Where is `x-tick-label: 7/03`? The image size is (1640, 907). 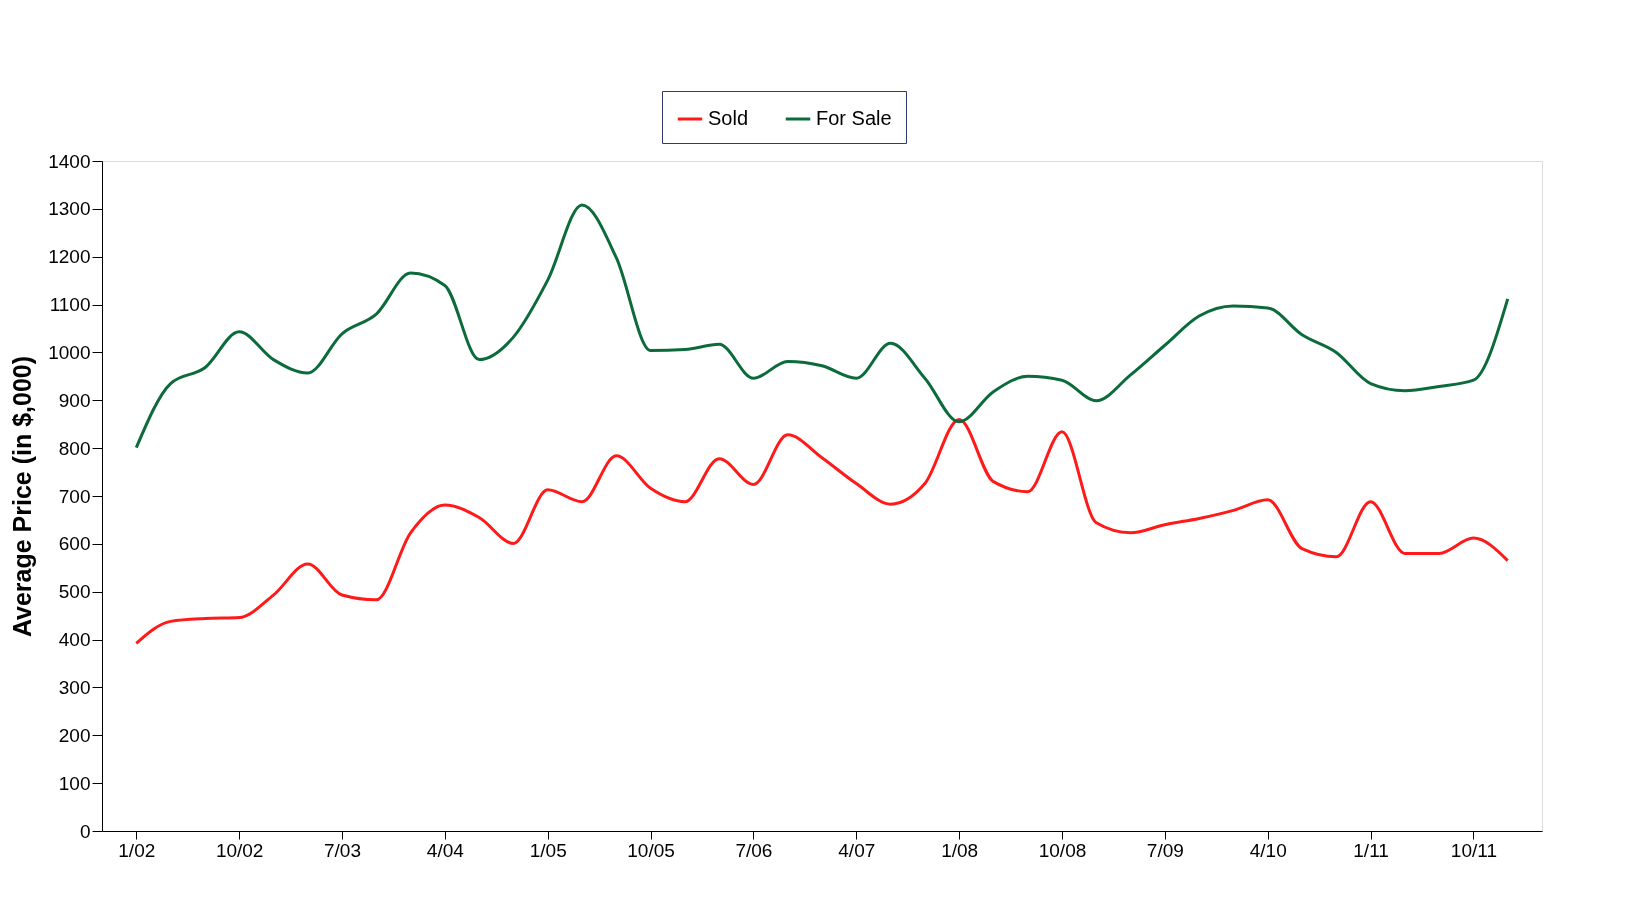 x-tick-label: 7/03 is located at coordinates (342, 850).